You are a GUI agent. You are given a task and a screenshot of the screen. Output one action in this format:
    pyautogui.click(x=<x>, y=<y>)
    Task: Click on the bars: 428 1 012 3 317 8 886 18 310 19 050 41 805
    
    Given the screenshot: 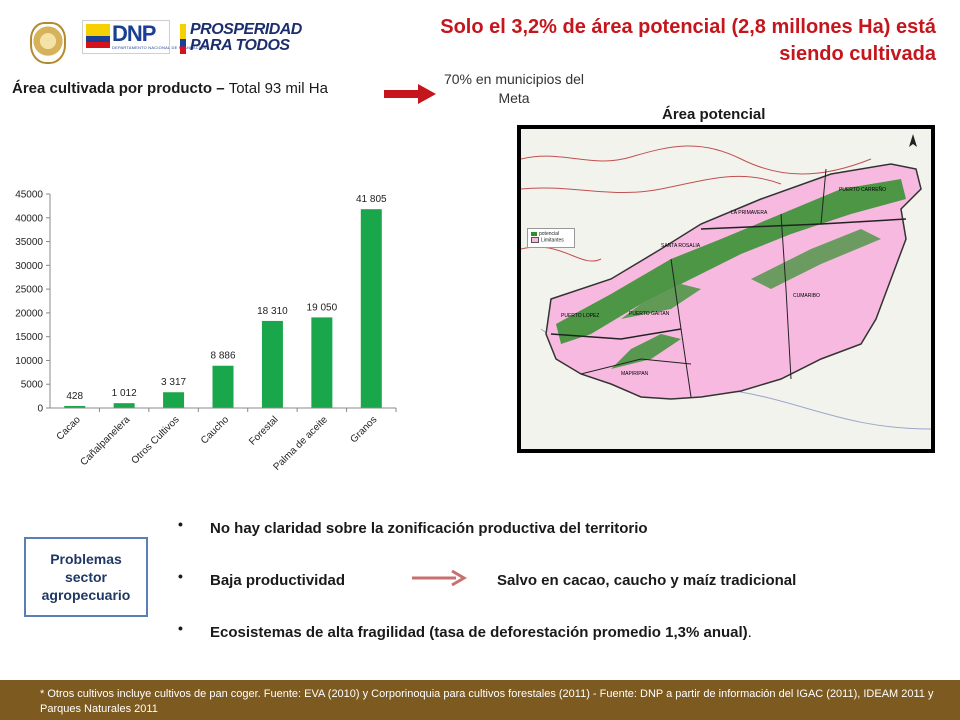 What is the action you would take?
    pyautogui.click(x=225, y=301)
    